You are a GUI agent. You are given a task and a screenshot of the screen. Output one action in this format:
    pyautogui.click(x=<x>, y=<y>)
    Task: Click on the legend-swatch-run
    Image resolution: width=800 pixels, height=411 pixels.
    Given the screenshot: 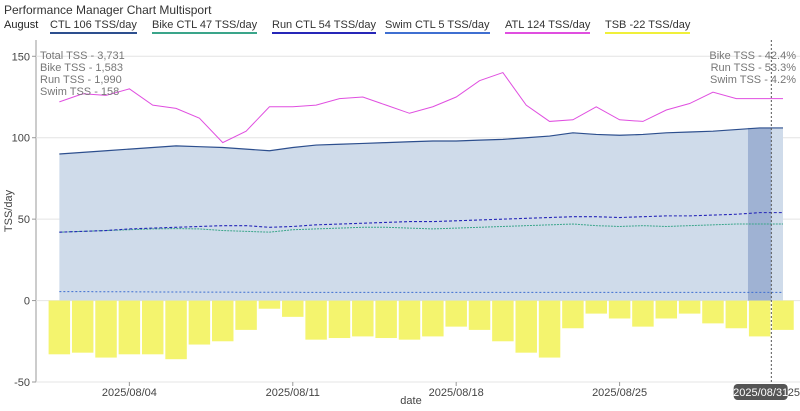 What is the action you would take?
    pyautogui.click(x=324, y=33)
    